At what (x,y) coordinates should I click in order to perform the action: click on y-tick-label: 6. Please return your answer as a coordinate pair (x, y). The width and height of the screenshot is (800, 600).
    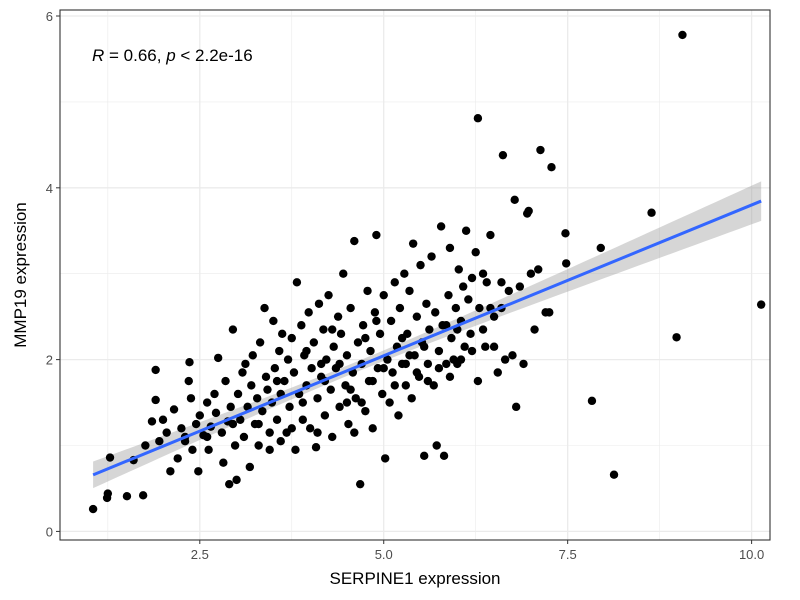
    Looking at the image, I should click on (49, 16).